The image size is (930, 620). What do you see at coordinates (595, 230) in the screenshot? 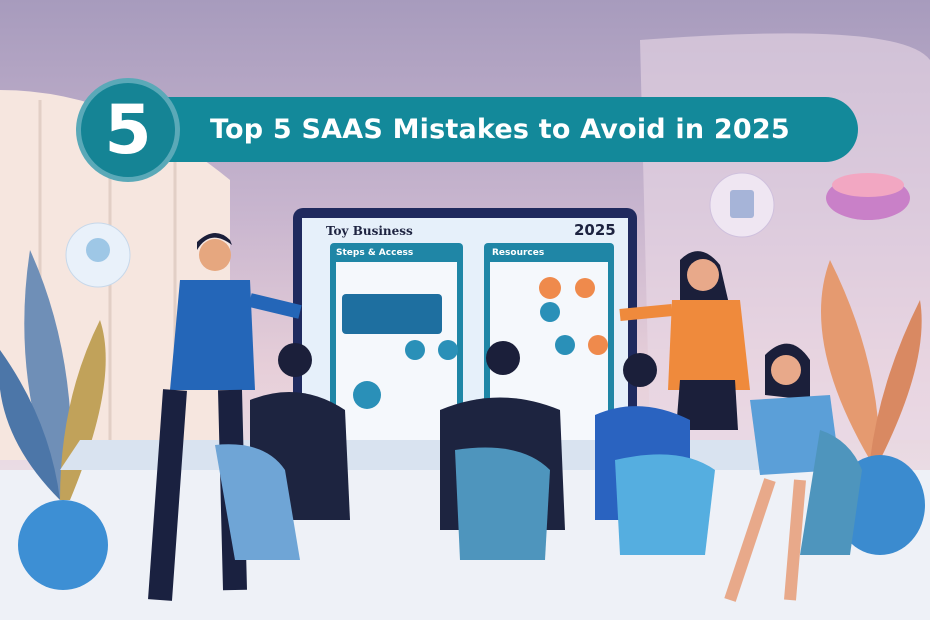
I see `screen-year: 2025` at bounding box center [595, 230].